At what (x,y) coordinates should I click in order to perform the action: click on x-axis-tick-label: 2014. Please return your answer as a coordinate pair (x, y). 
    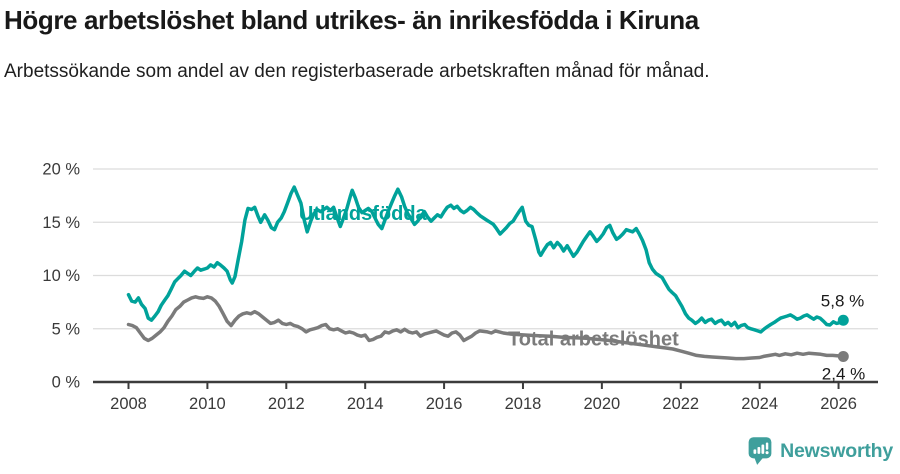
    Looking at the image, I should click on (365, 404).